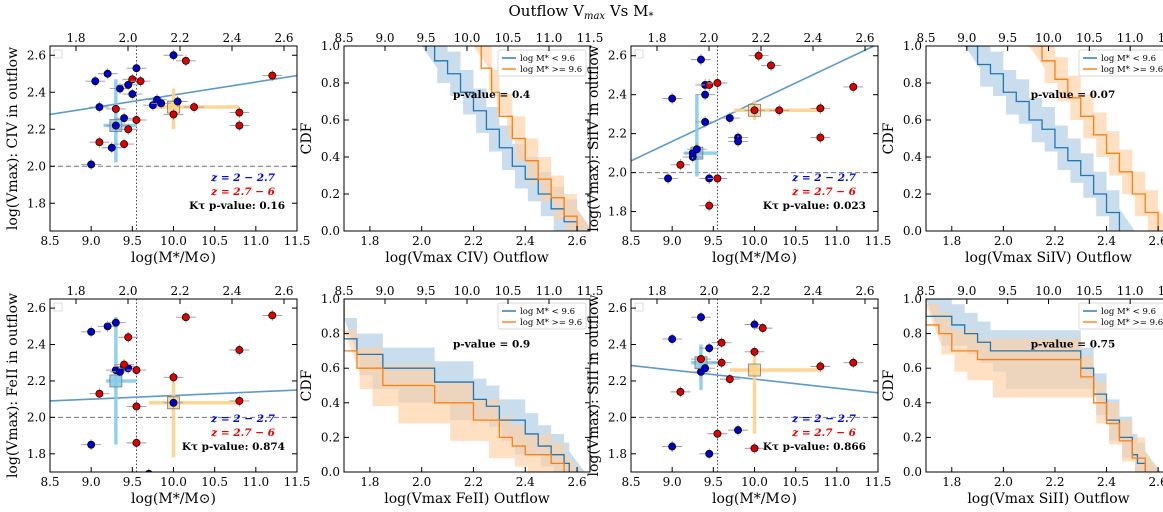  What do you see at coordinates (925, 291) in the screenshot?
I see `top-tick-label: 8.5` at bounding box center [925, 291].